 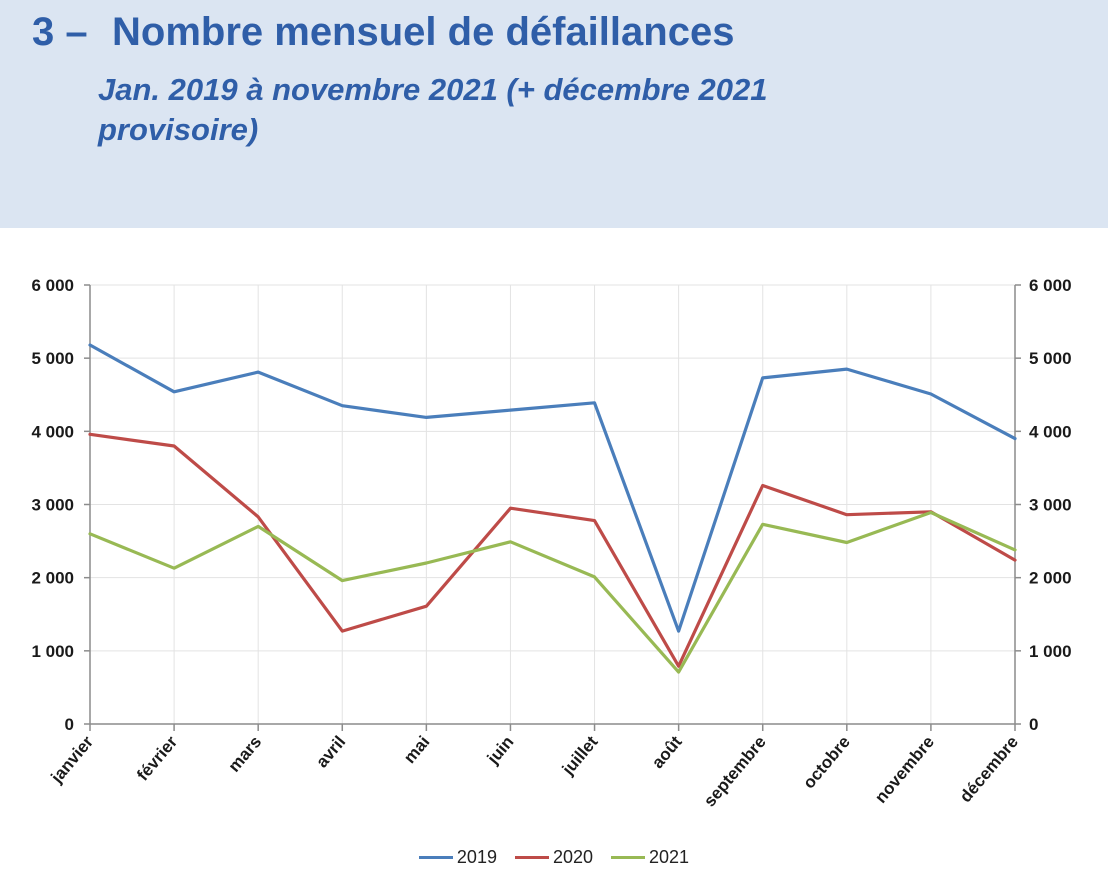 I want to click on y-tick-label-left: 4 000, so click(x=52, y=431).